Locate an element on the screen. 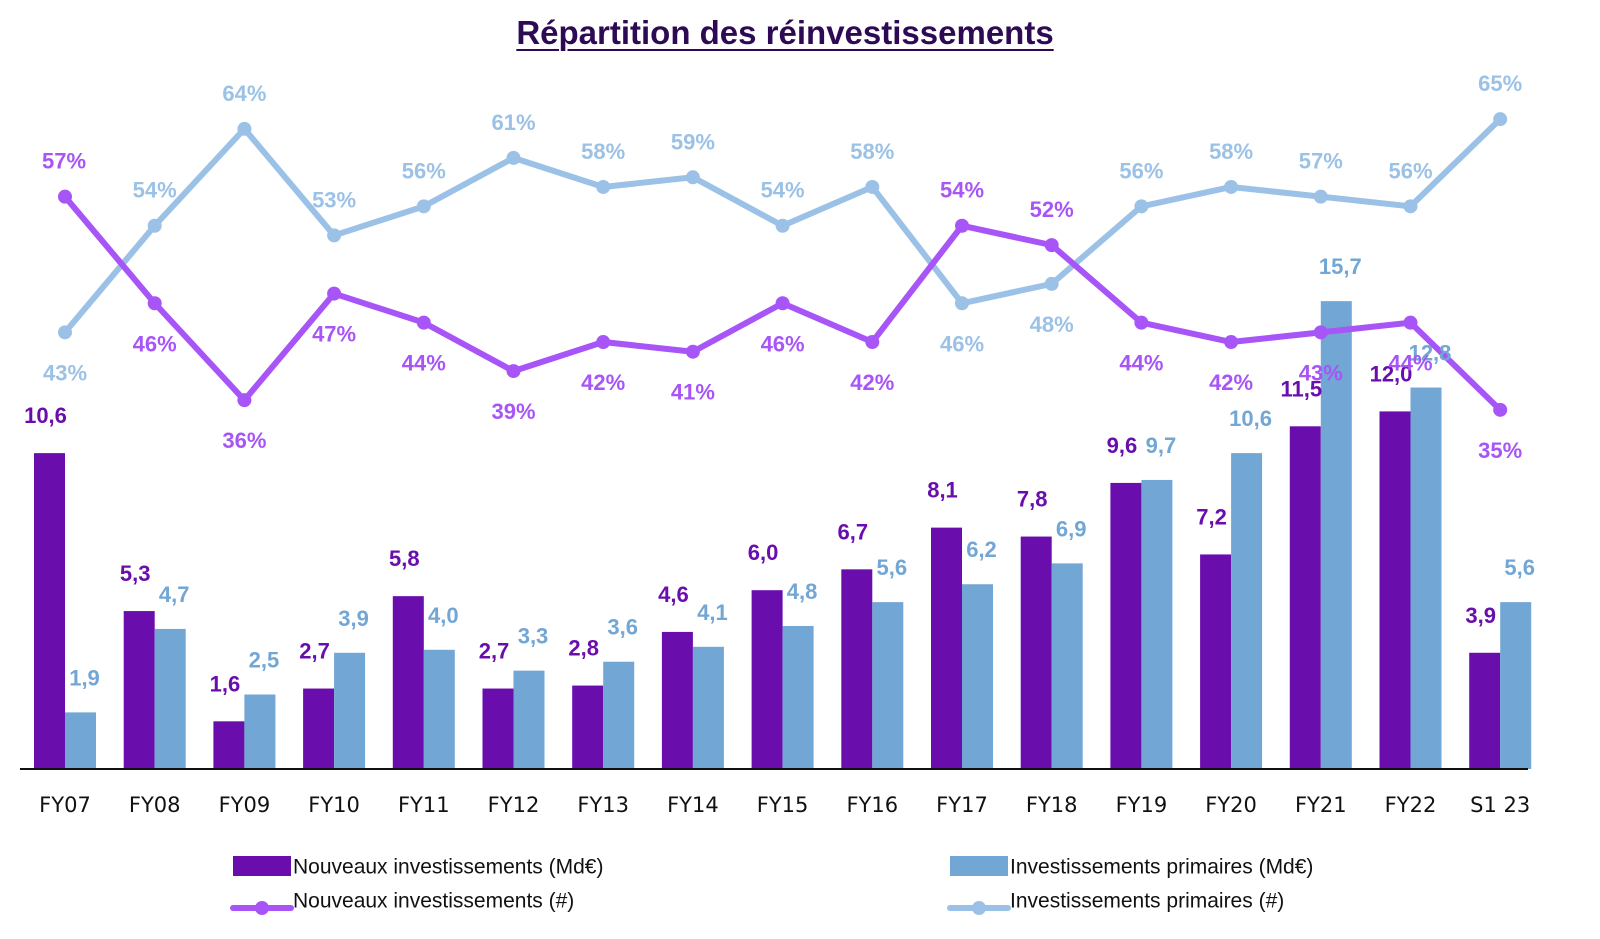 This screenshot has width=1600, height=939. line-label-primary: 46% is located at coordinates (962, 343).